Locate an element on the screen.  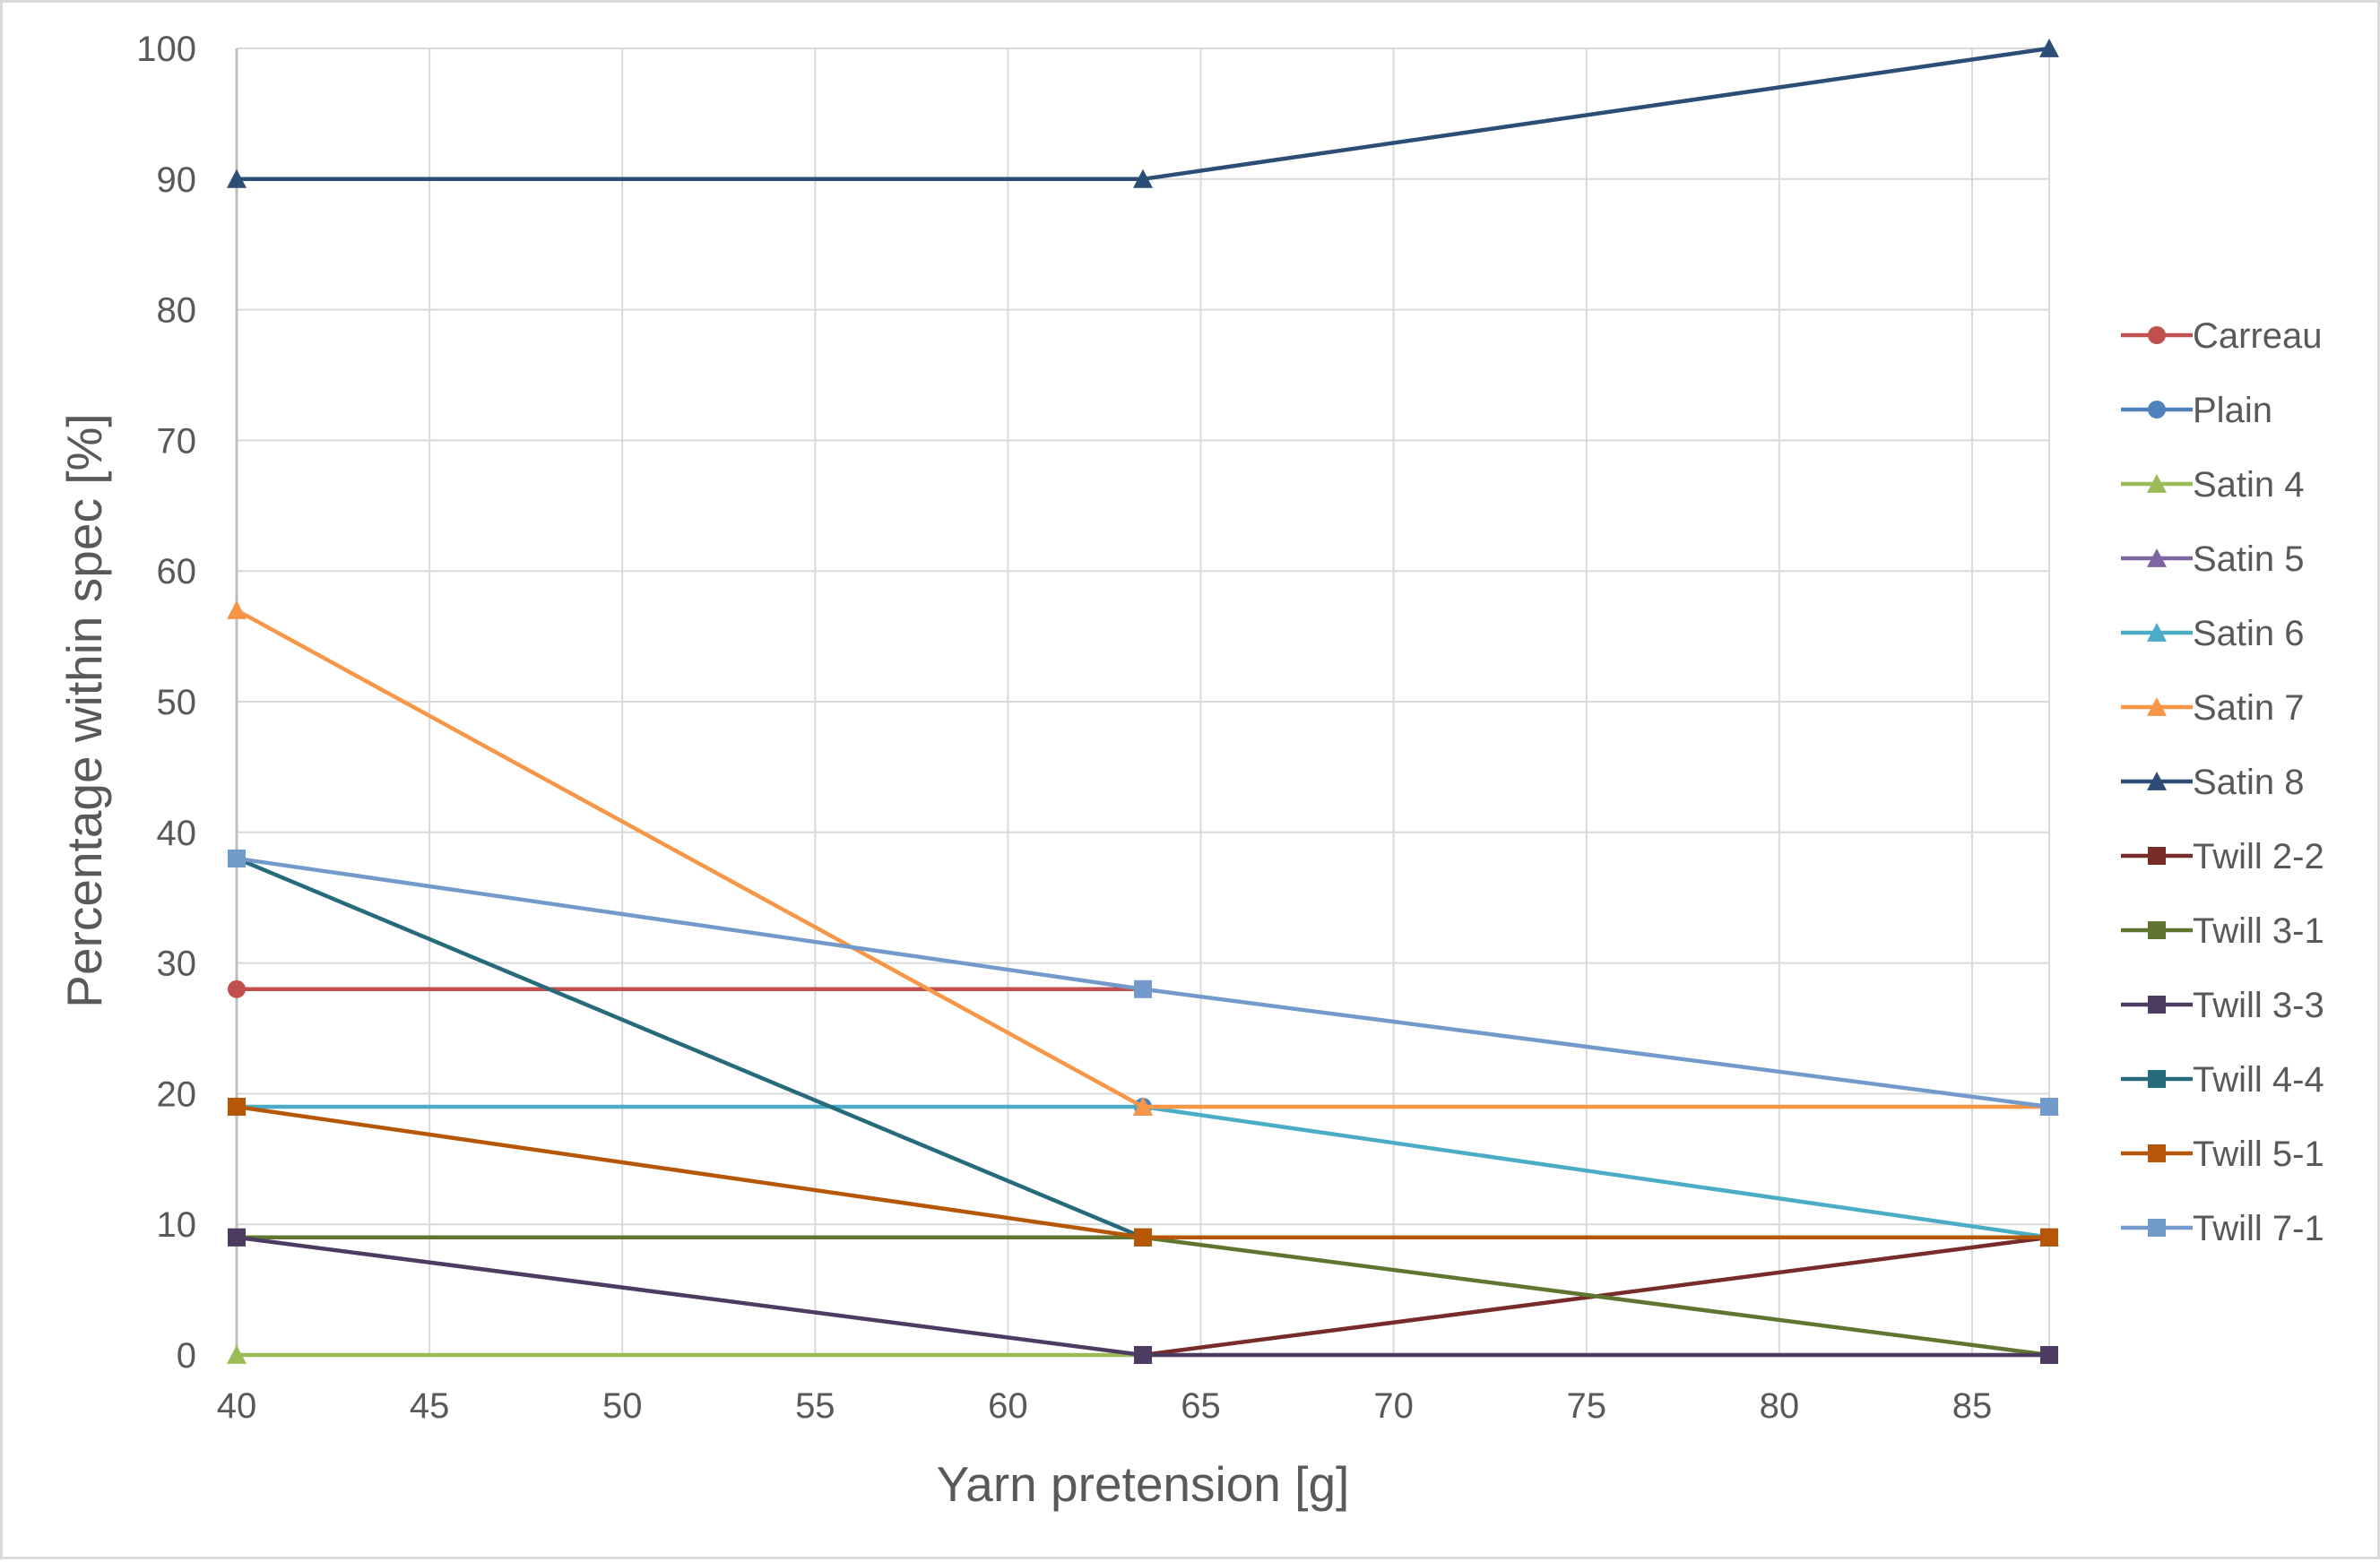
x-tick-label: 55 is located at coordinates (815, 1406).